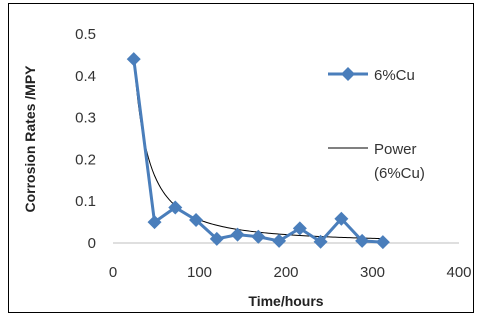 This screenshot has width=486, height=322. Describe the element at coordinates (395, 149) in the screenshot. I see `legend-power-label-line1: Power` at that location.